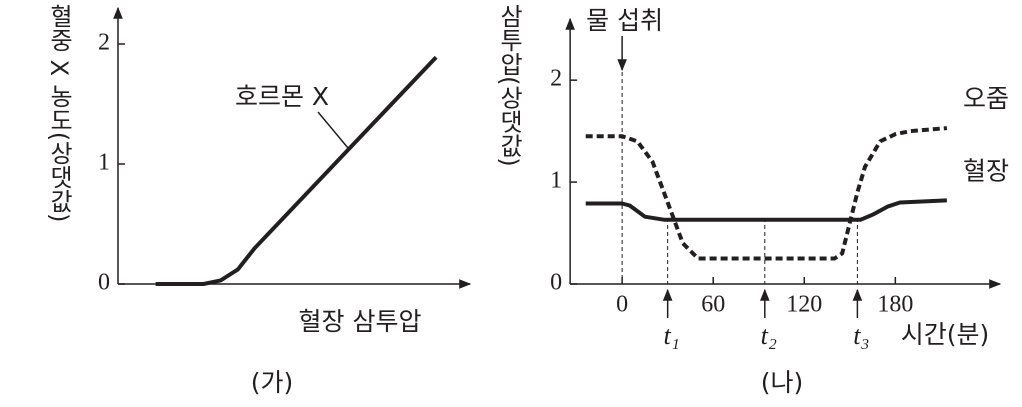  I want to click on series-label: 혈장, so click(986, 170).